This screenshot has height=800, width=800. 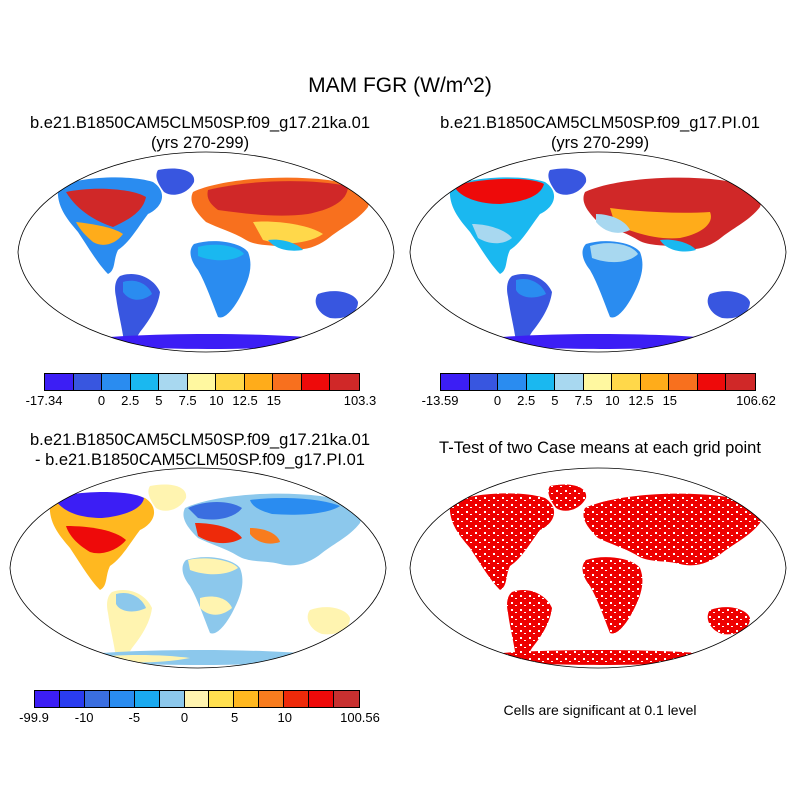 What do you see at coordinates (44, 400) in the screenshot?
I see `colorbar-tick-label: -17.34` at bounding box center [44, 400].